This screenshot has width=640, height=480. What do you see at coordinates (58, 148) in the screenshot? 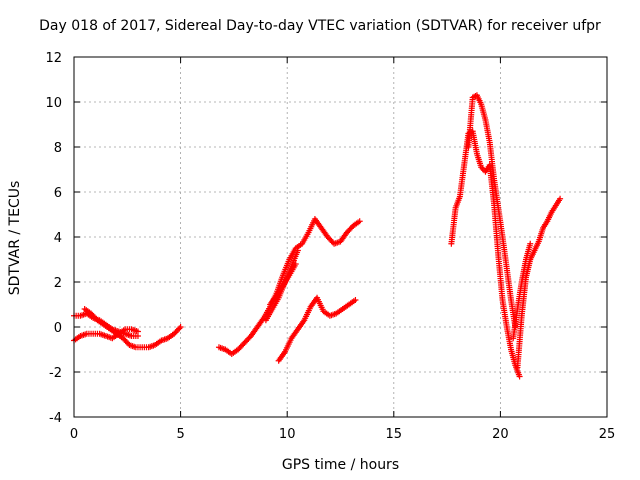
I see `y-tick-label: 8` at bounding box center [58, 148].